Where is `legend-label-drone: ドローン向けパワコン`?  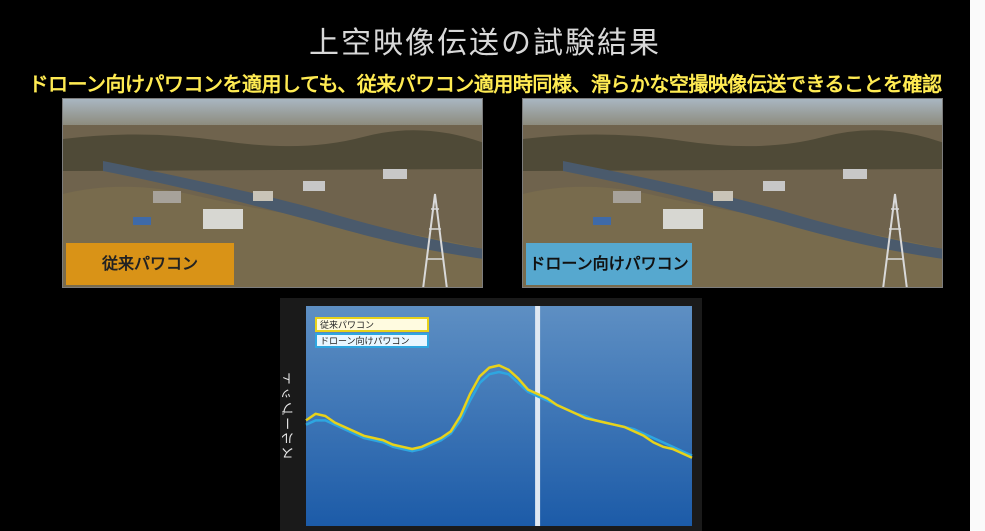
legend-label-drone: ドローン向けパワコン is located at coordinates (365, 341).